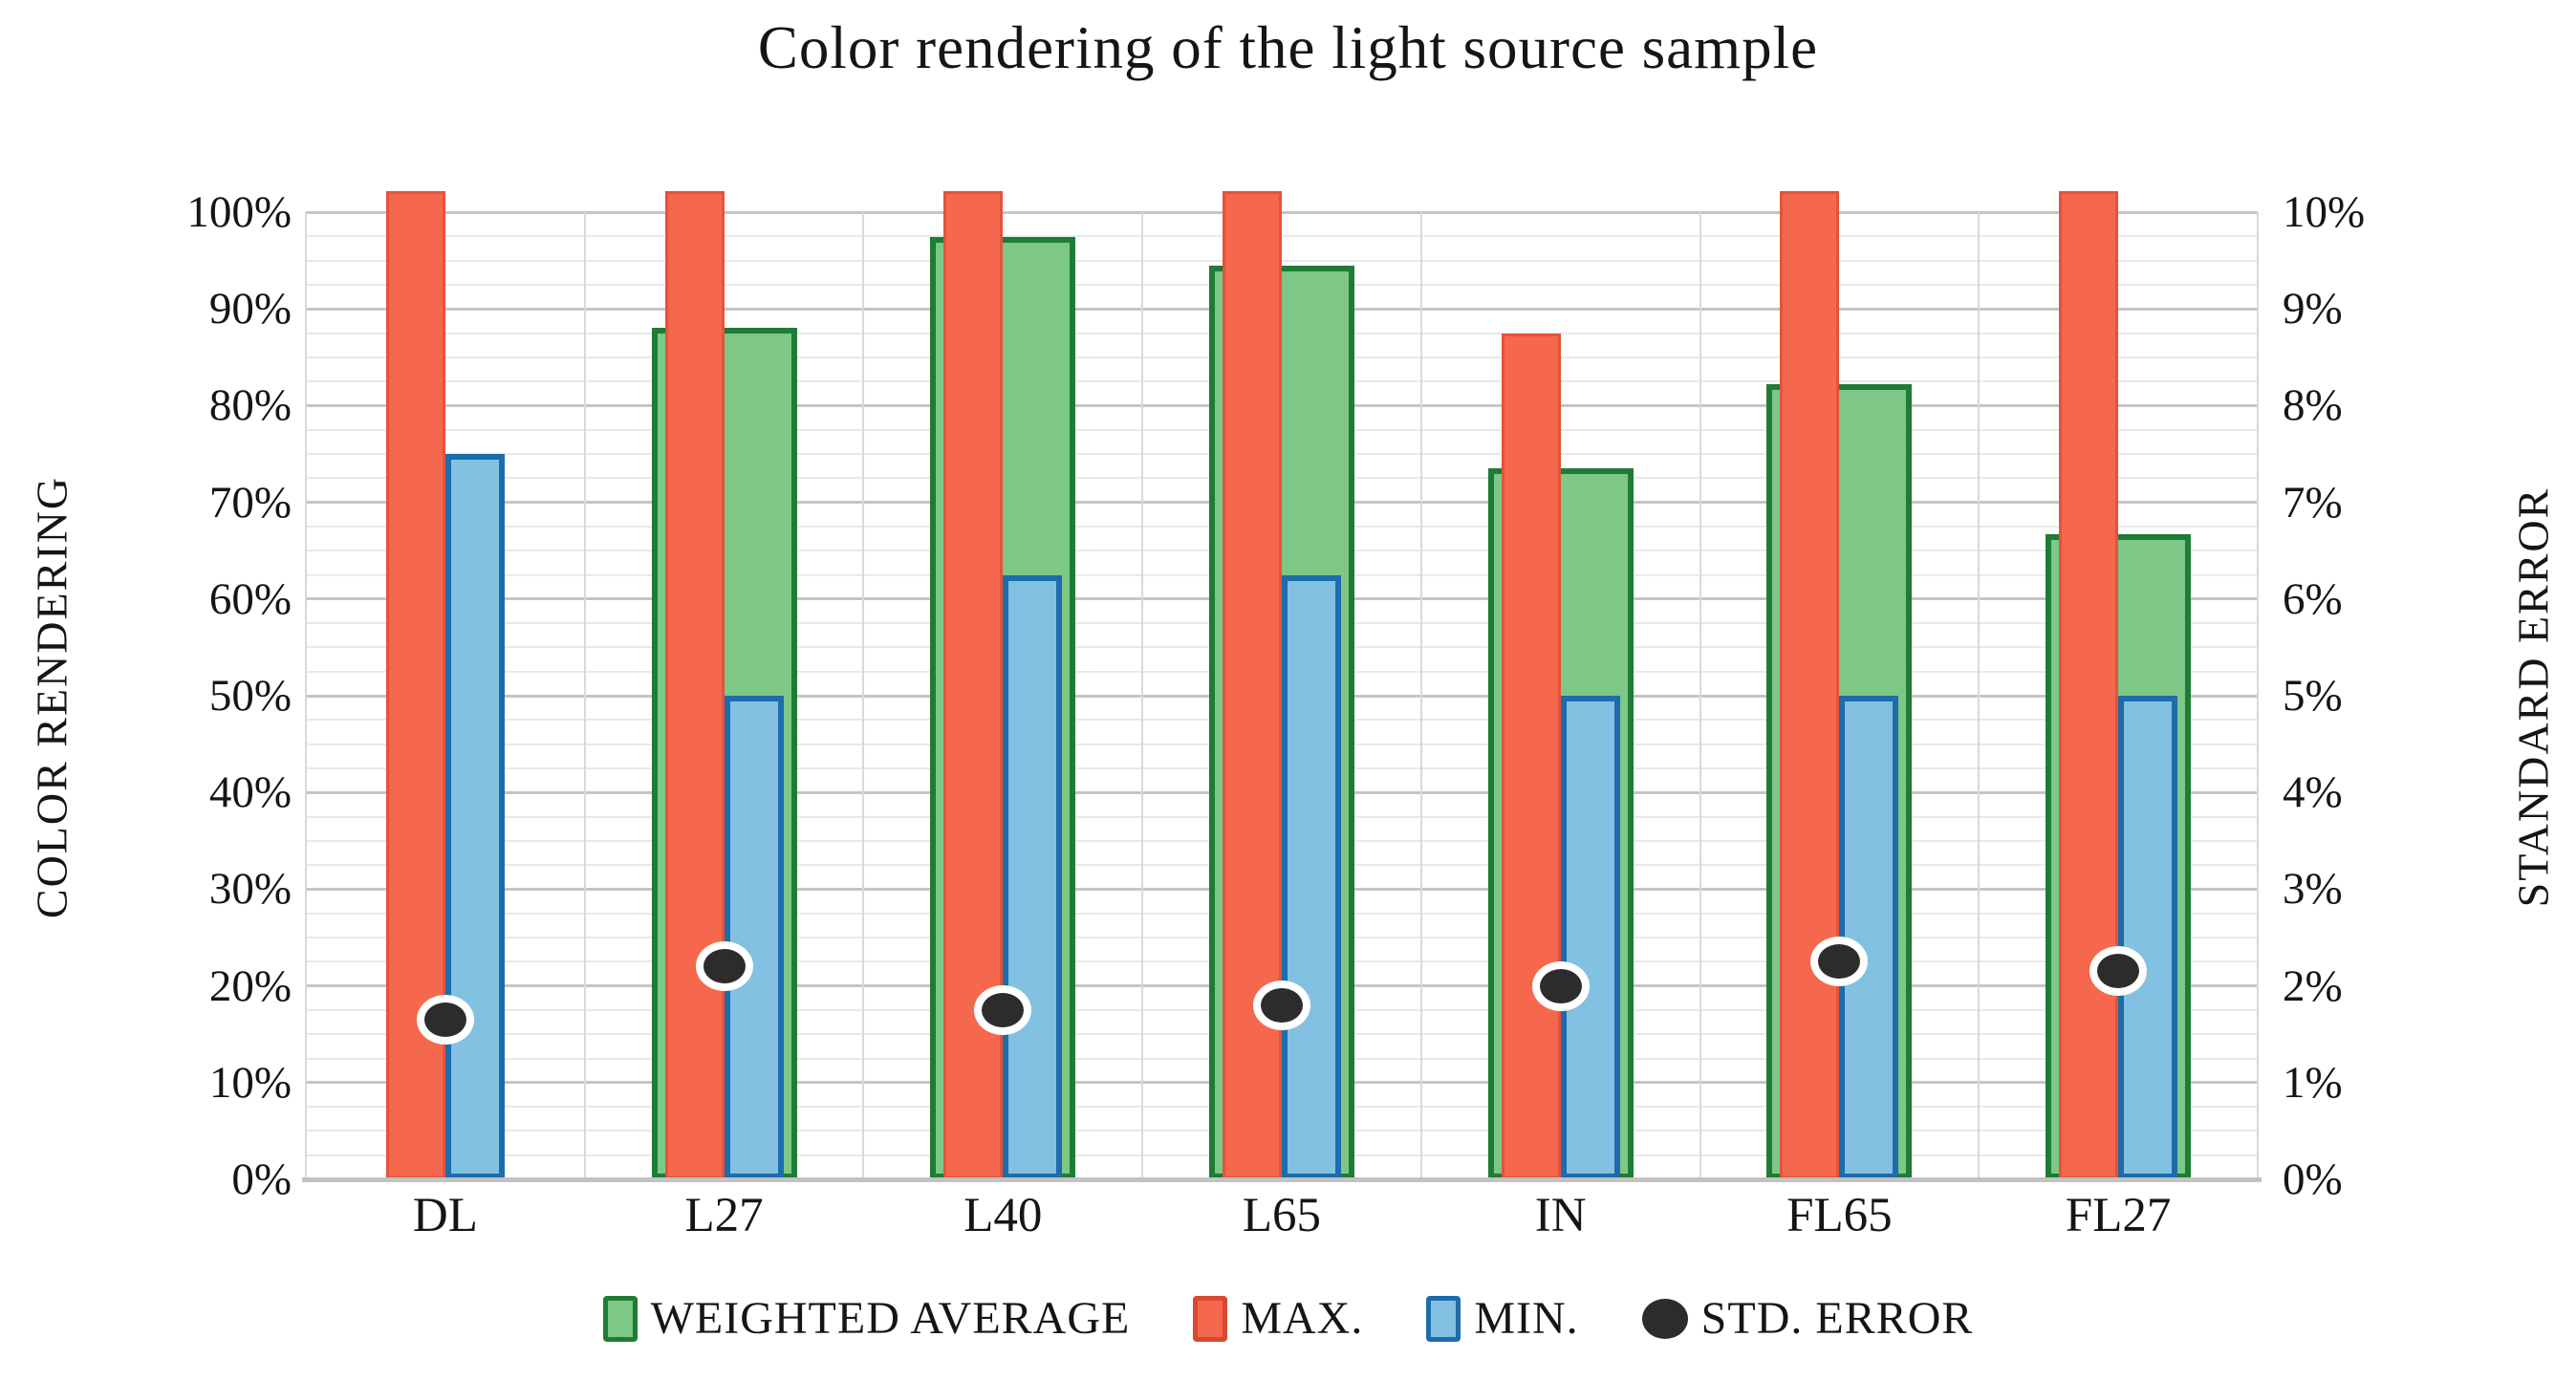 The height and width of the screenshot is (1380, 2576). I want to click on left-tick-100: 100%, so click(239, 212).